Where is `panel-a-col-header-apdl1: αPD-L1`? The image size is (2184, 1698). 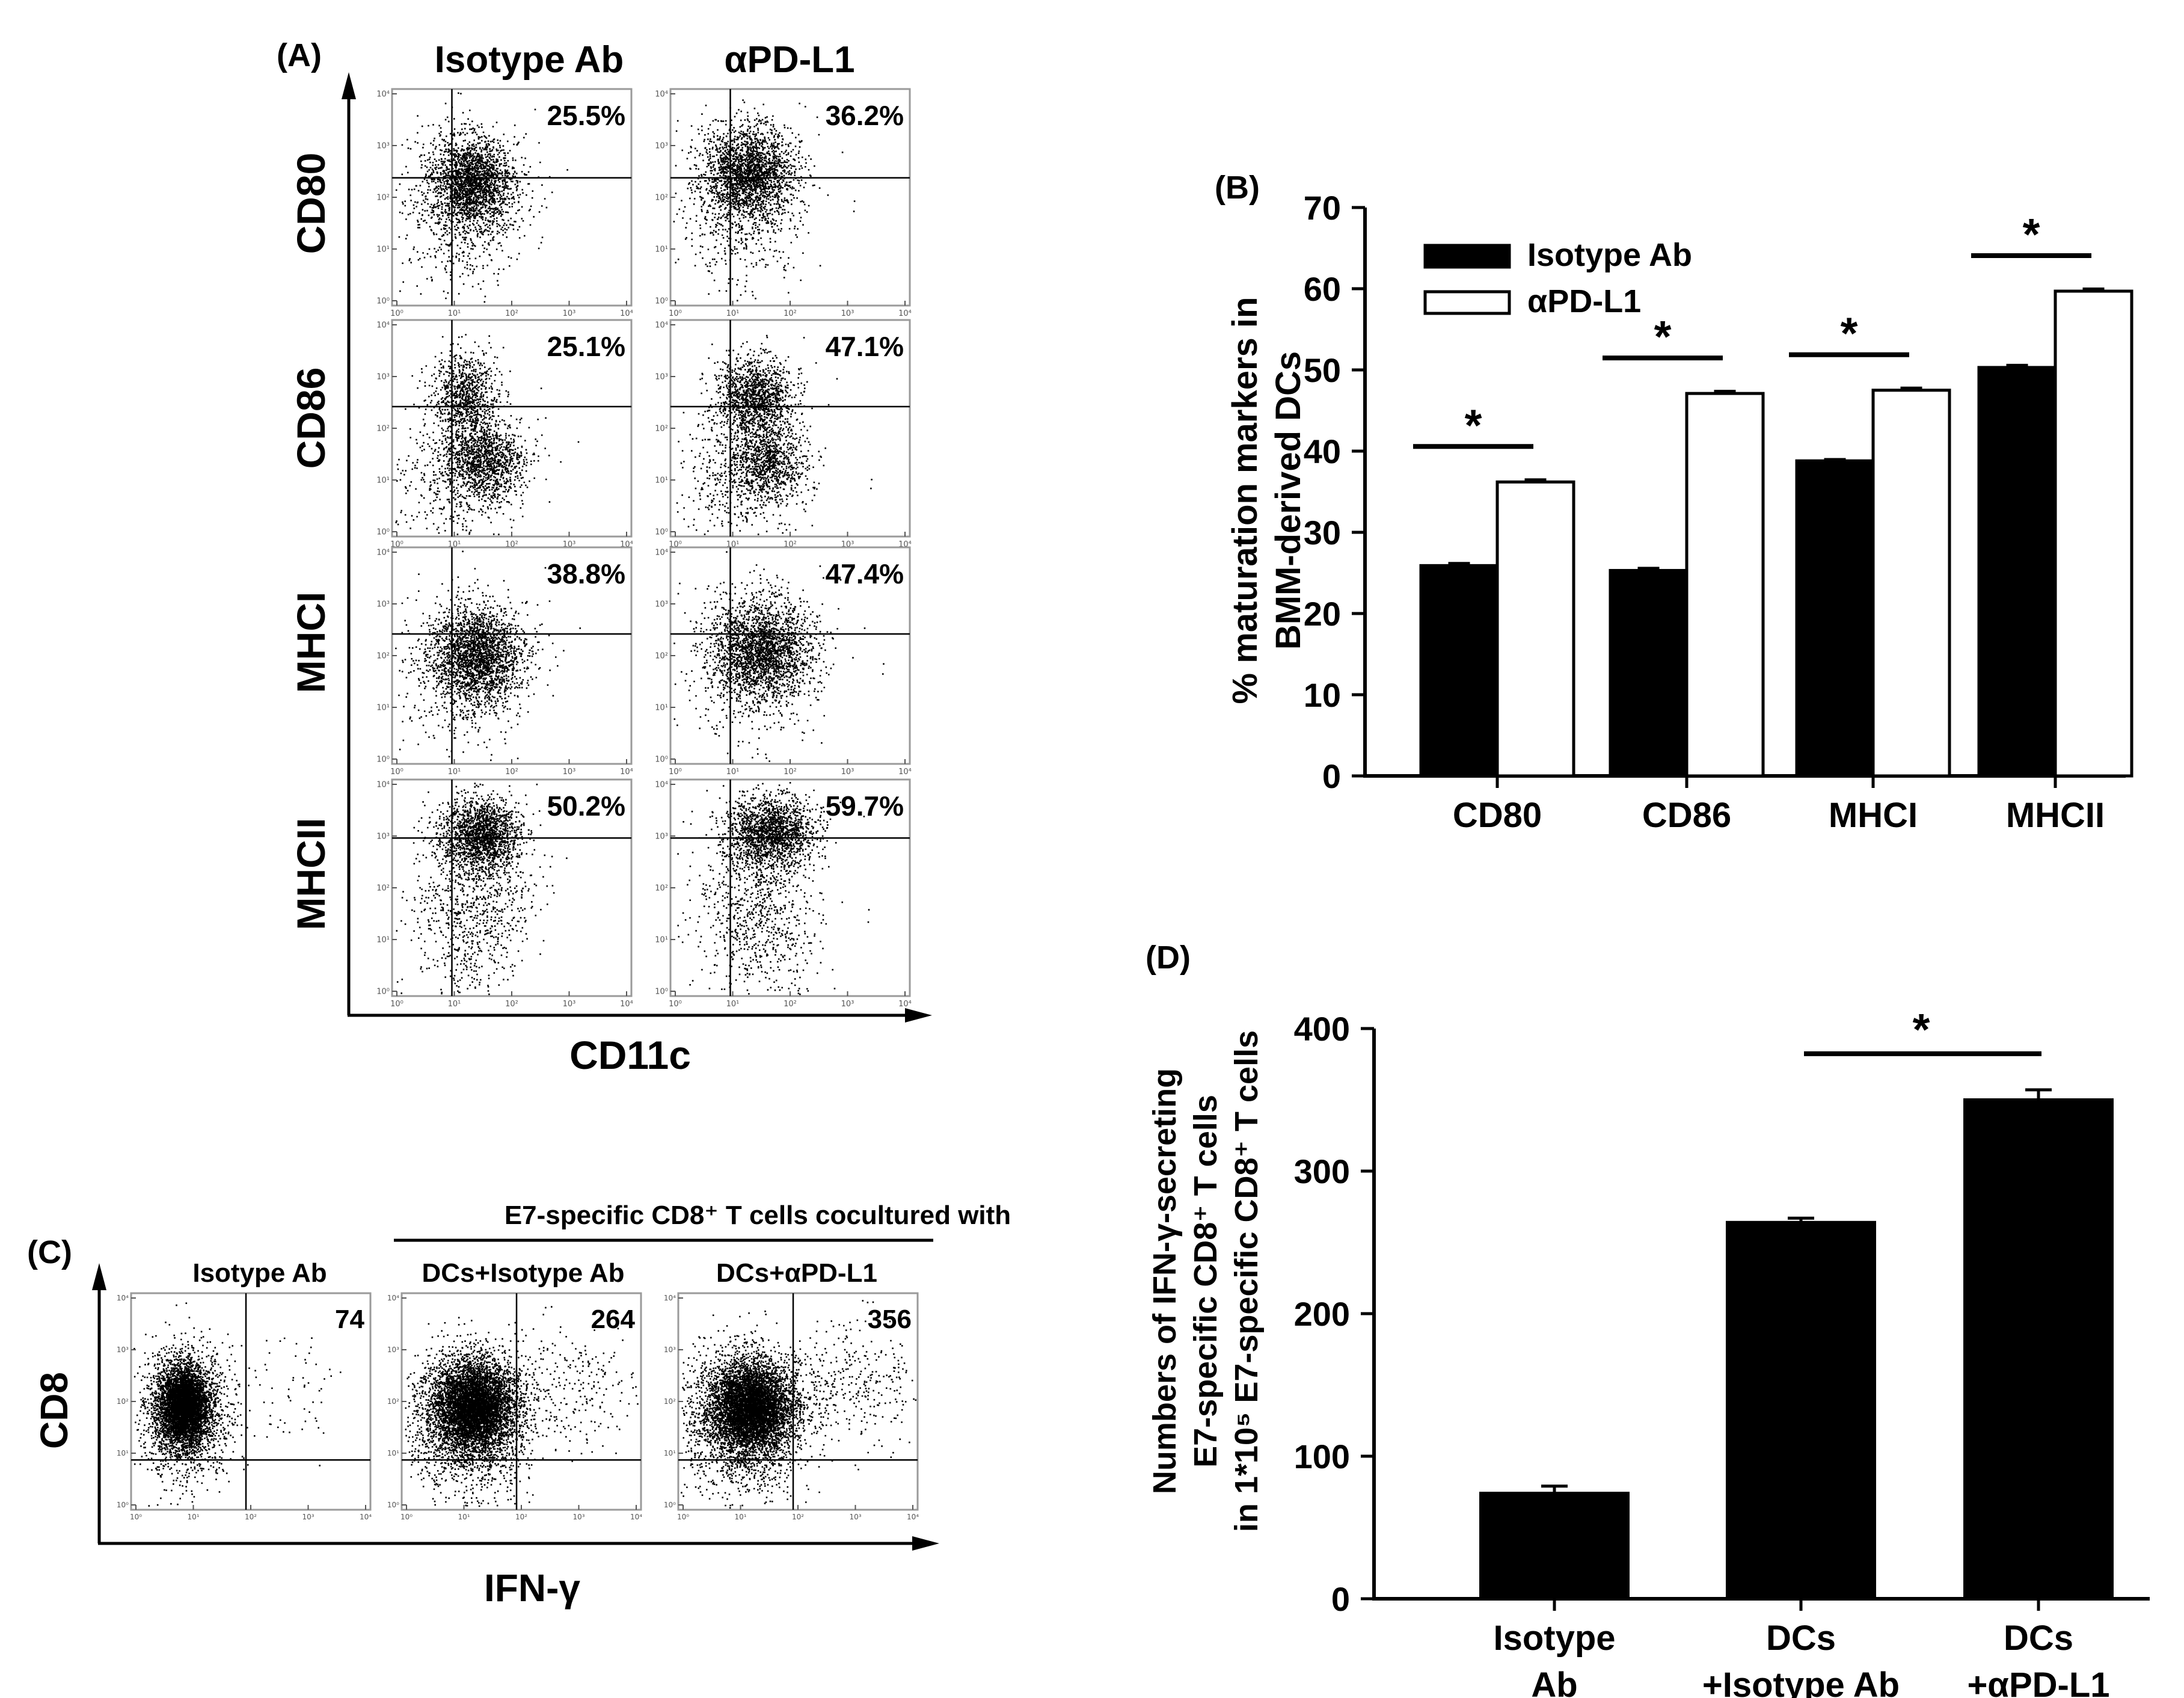
panel-a-col-header-apdl1: αPD-L1 is located at coordinates (789, 60).